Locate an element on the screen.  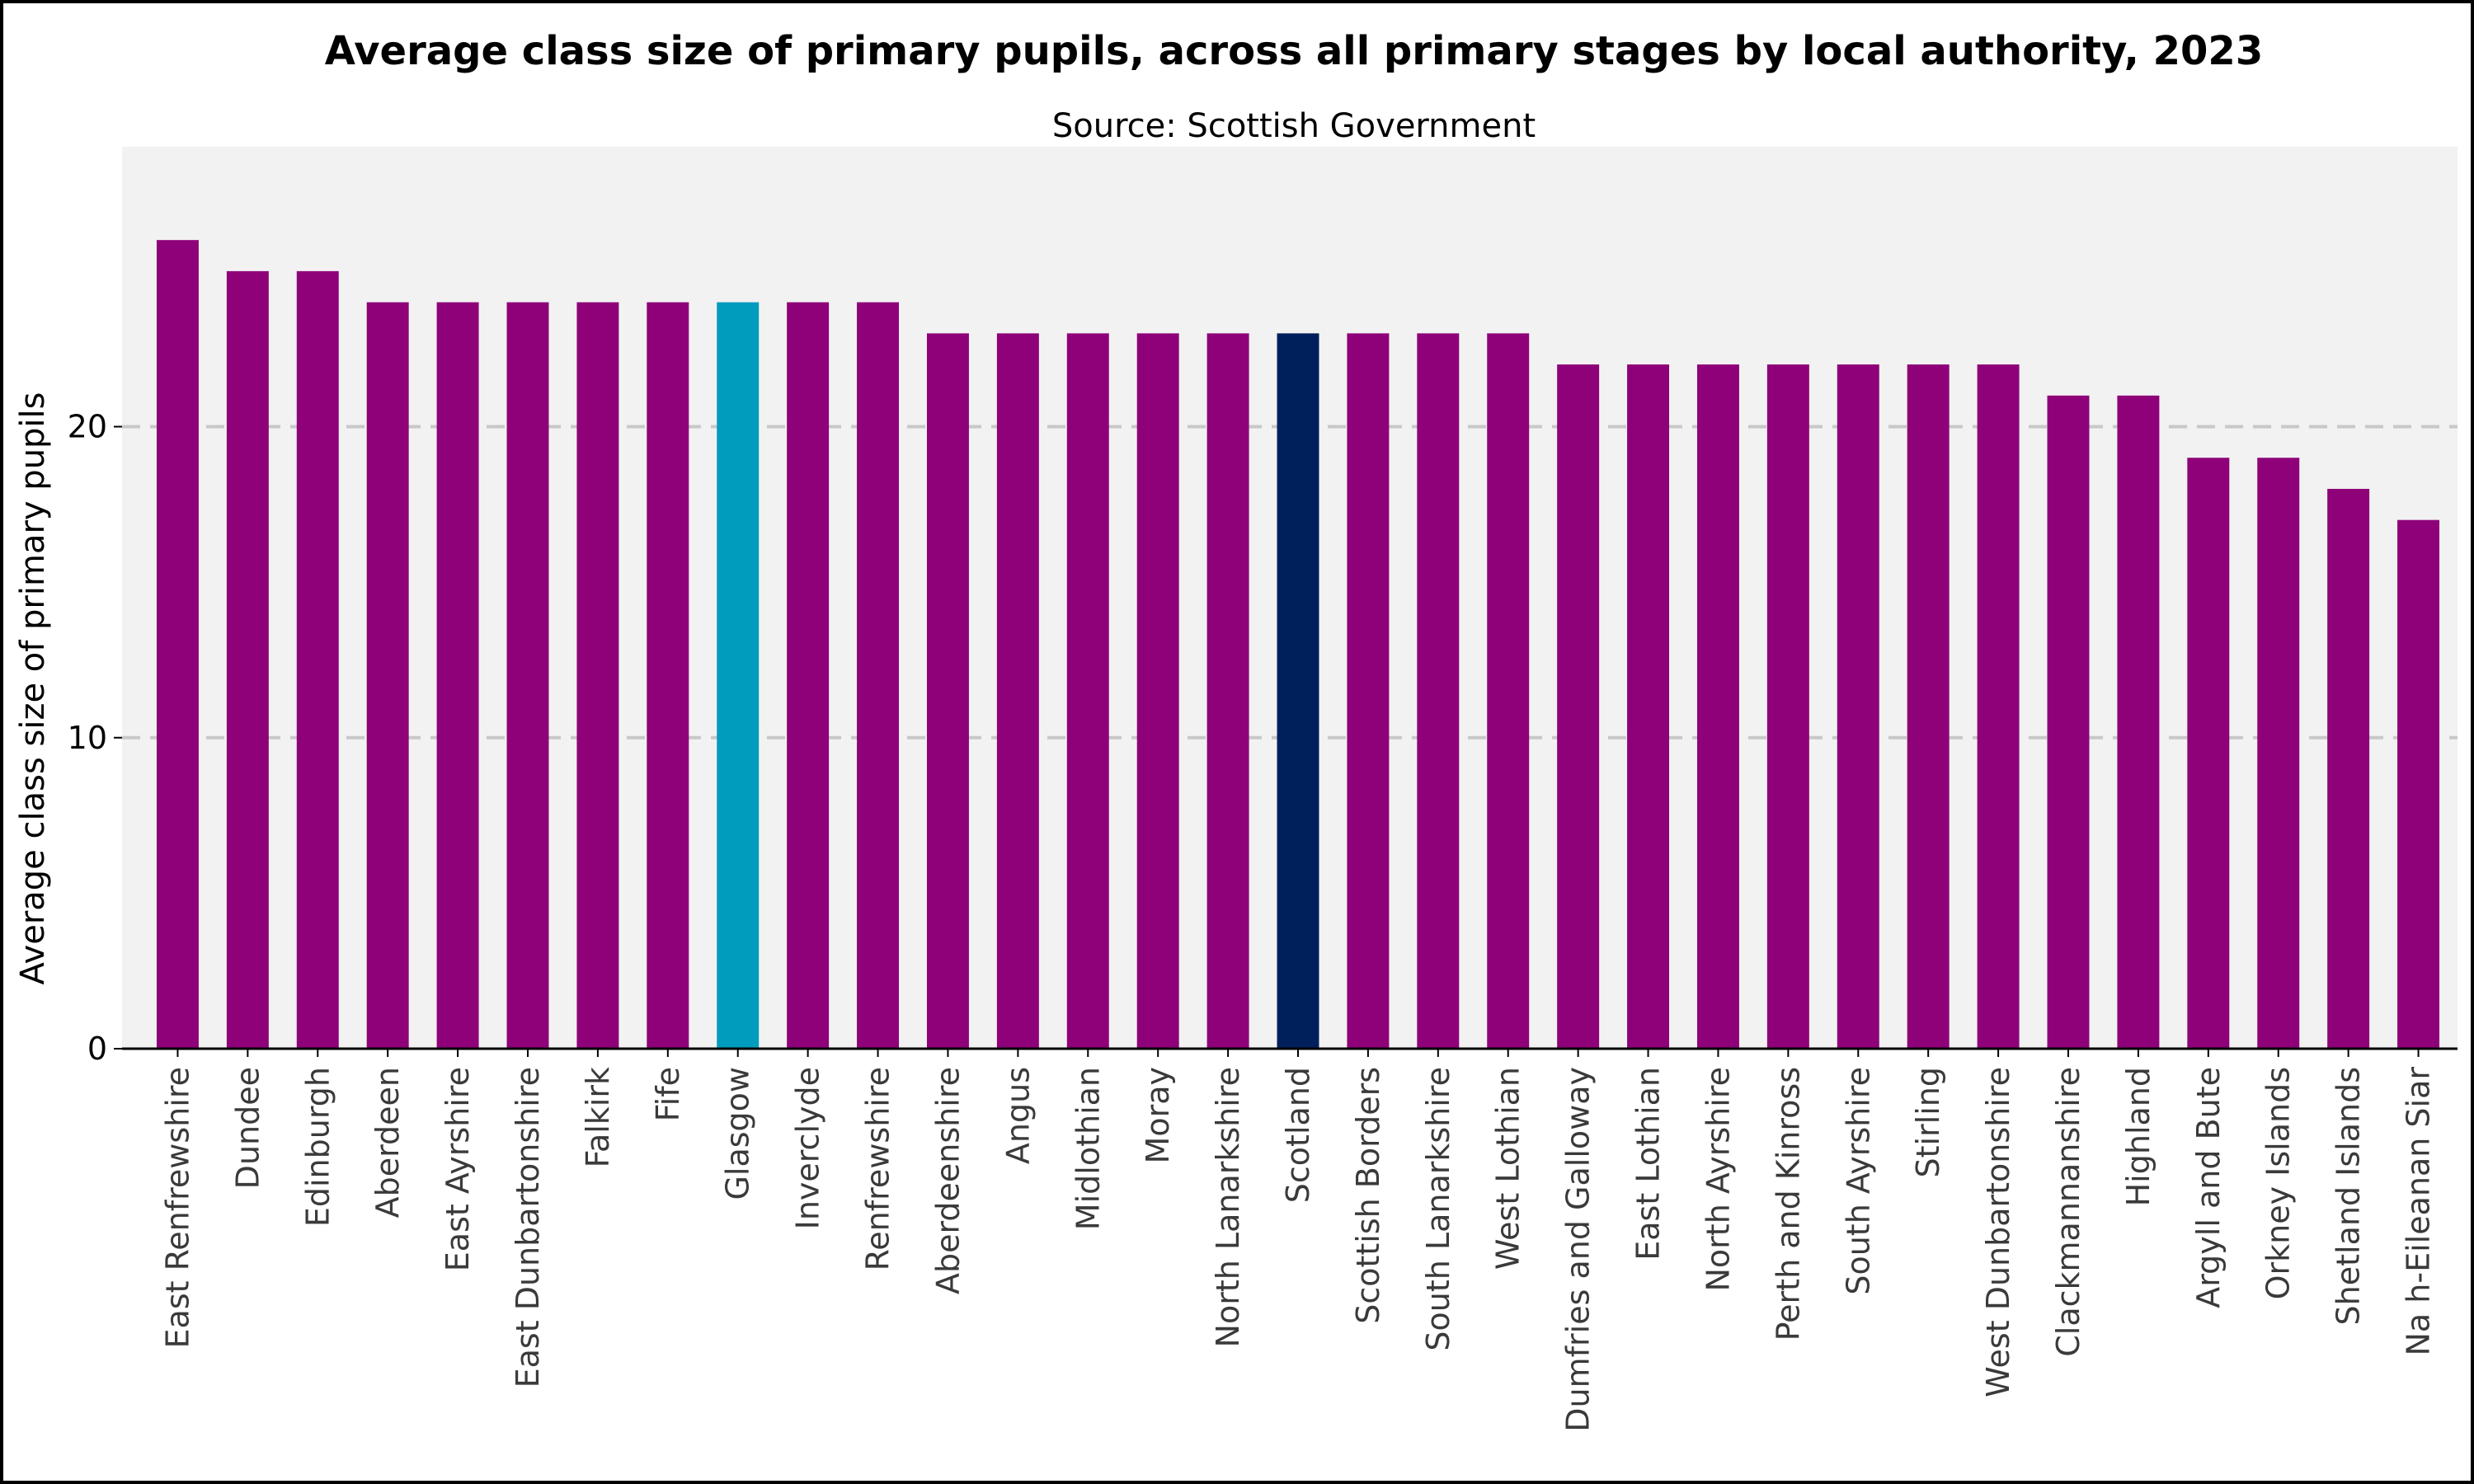
x-tick-label: Inverclyde is located at coordinates (808, 1148).